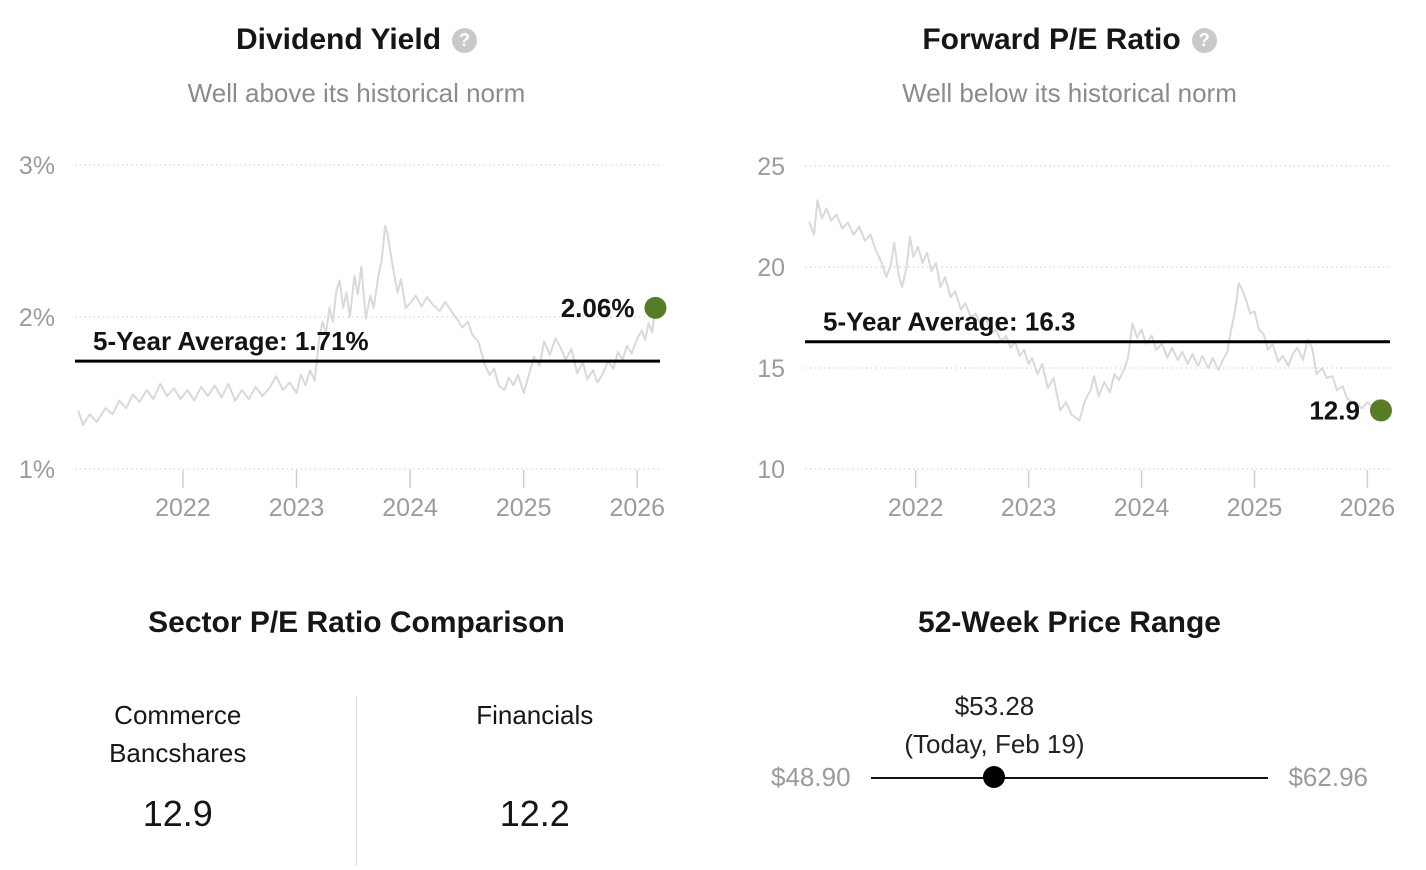 This screenshot has height=870, width=1426. Describe the element at coordinates (771, 369) in the screenshot. I see `y-axis-label: 15` at that location.